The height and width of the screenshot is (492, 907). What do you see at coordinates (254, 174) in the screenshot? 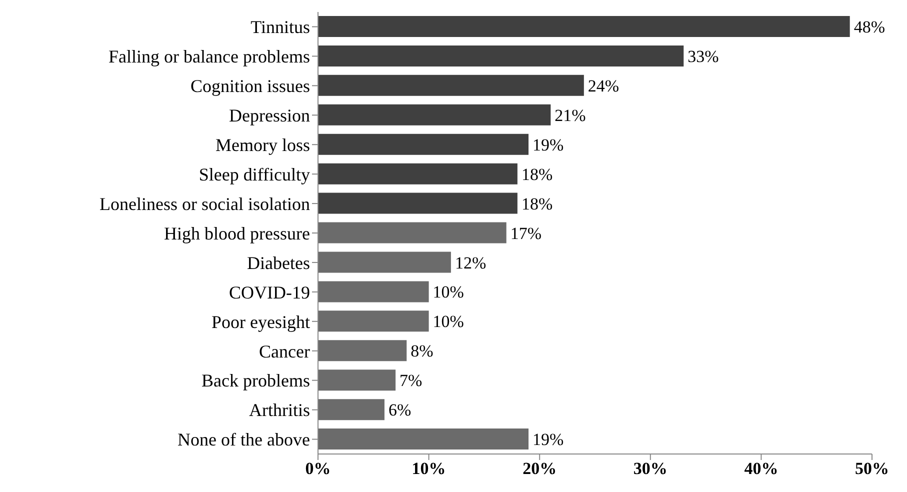
I see `y-tick-label: Sleep difficulty` at bounding box center [254, 174].